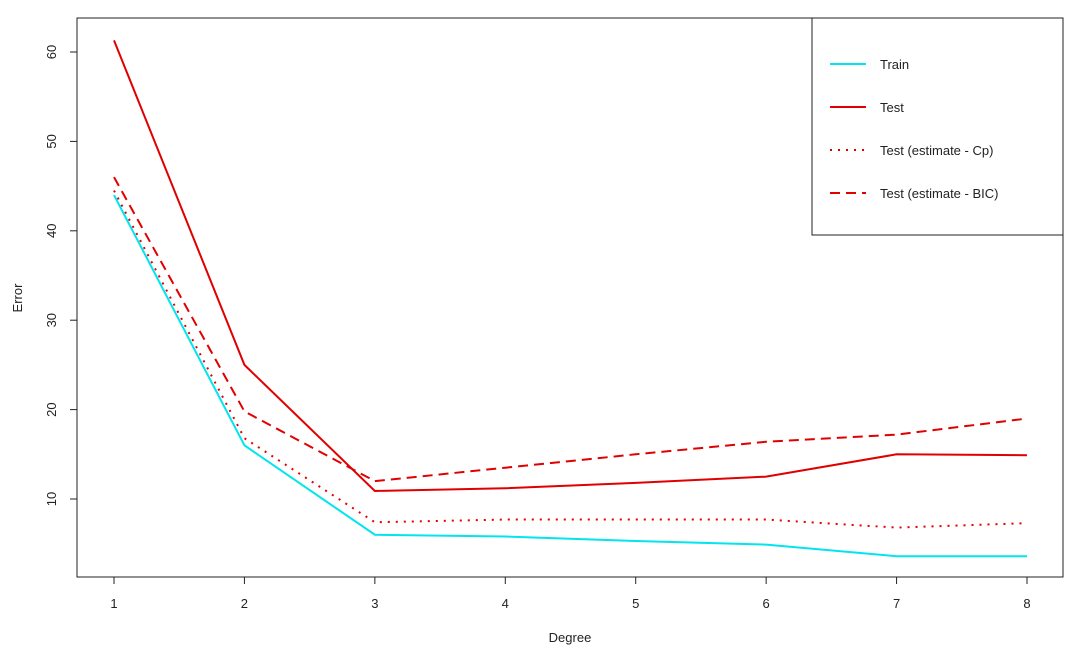 The width and height of the screenshot is (1080, 657). Describe the element at coordinates (51, 141) in the screenshot. I see `y-tick-label: 50` at that location.